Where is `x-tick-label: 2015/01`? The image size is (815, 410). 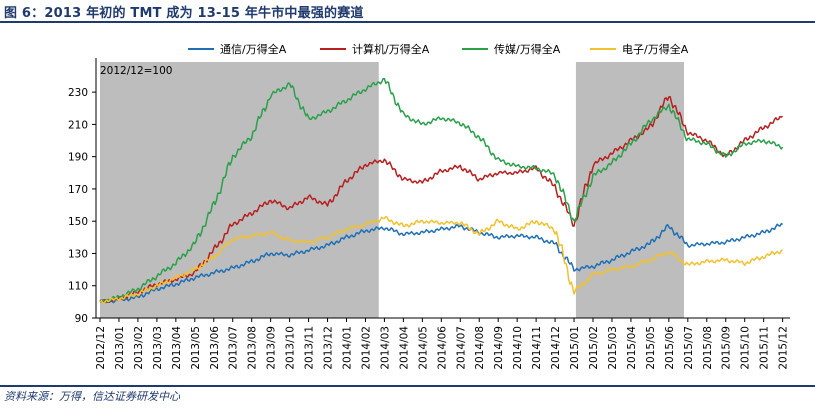 x-tick-label: 2015/01 is located at coordinates (575, 348).